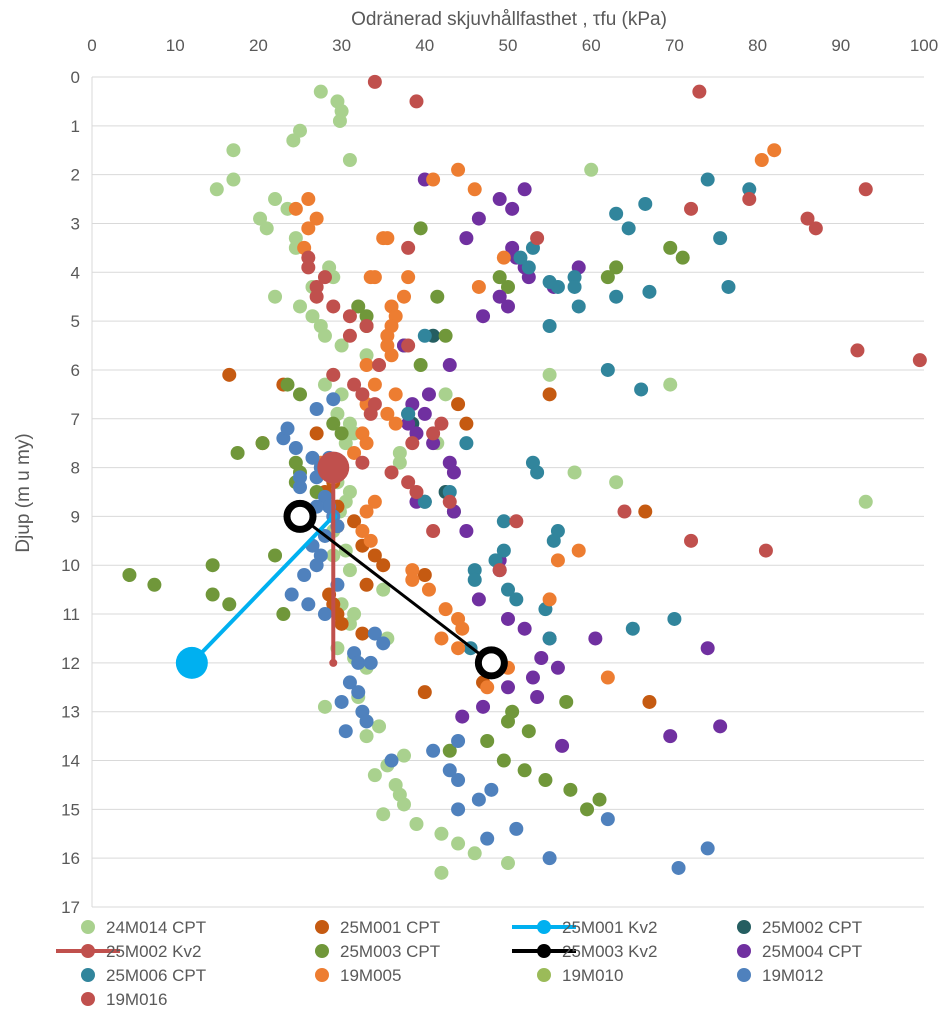  What do you see at coordinates (143, 975) in the screenshot?
I see `legend-entry: 25M006 CPT` at bounding box center [143, 975].